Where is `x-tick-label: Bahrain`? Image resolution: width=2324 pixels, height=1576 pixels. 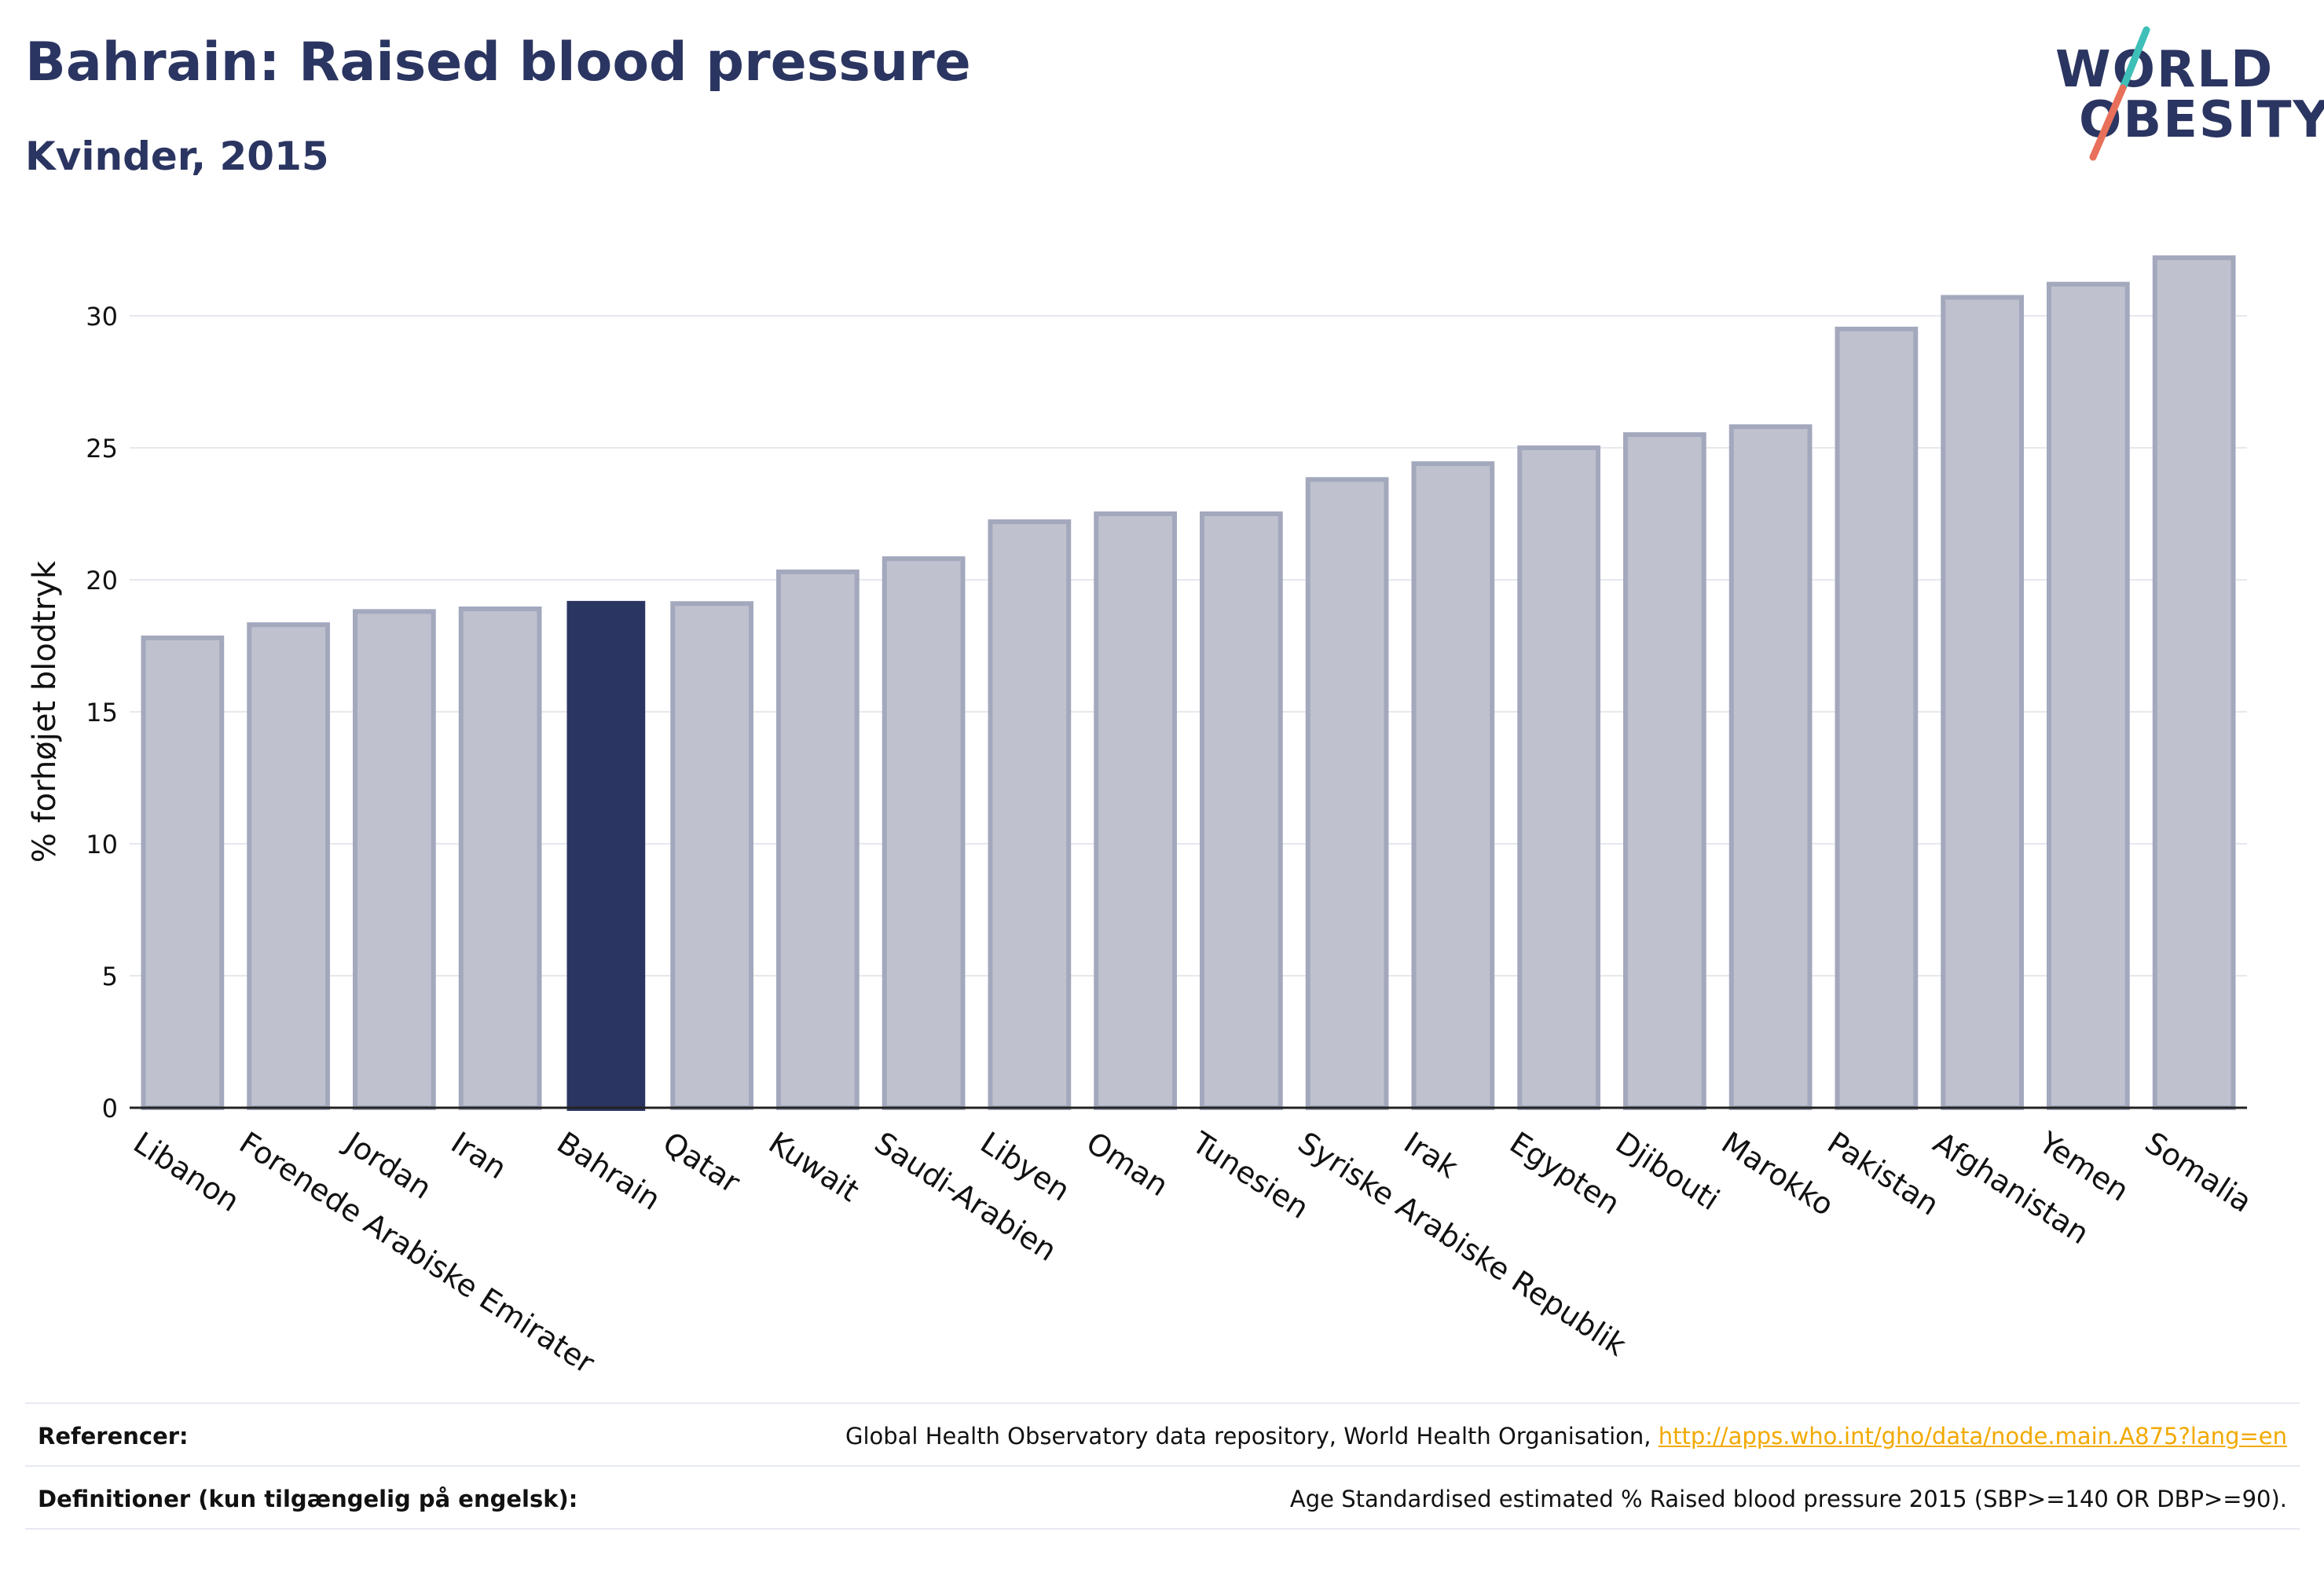
x-tick-label: Bahrain is located at coordinates (608, 1171).